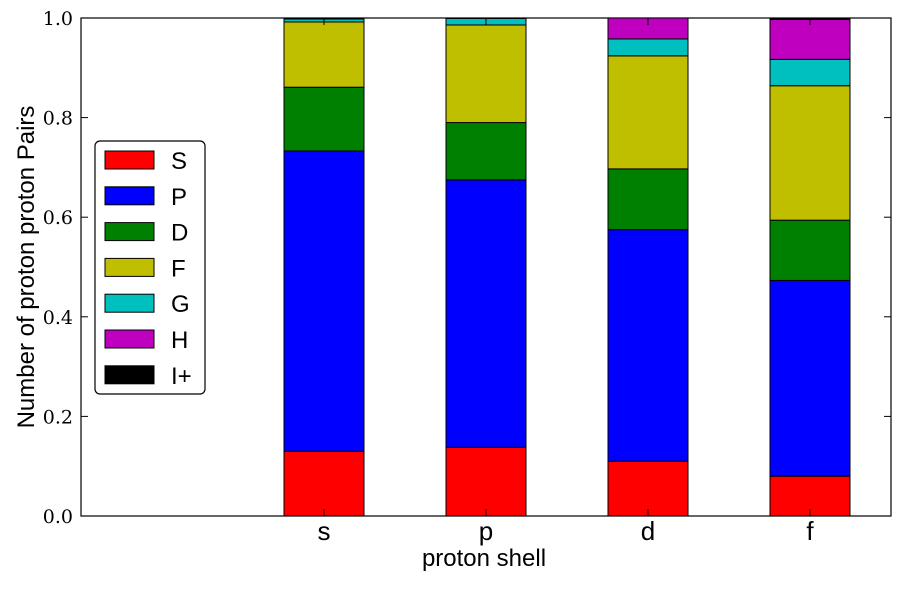  I want to click on bar-segment-F-d, so click(648, 112).